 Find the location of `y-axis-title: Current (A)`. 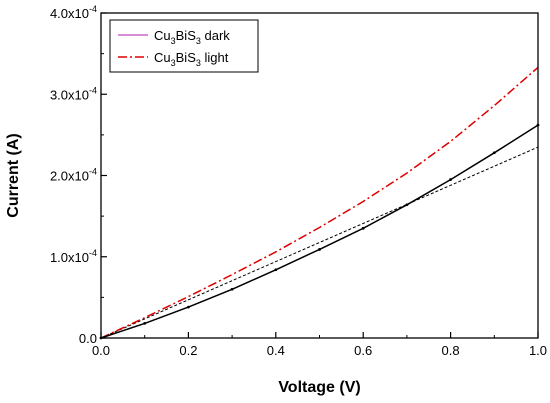

y-axis-title: Current (A) is located at coordinates (13, 175).